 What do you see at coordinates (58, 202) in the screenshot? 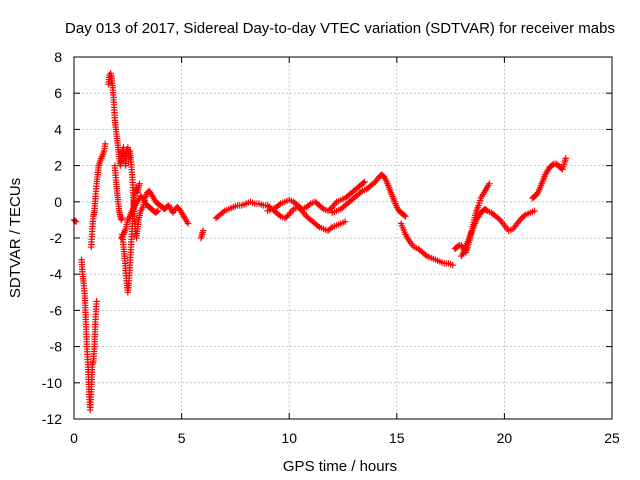
I see `y-tick-label: 0` at bounding box center [58, 202].